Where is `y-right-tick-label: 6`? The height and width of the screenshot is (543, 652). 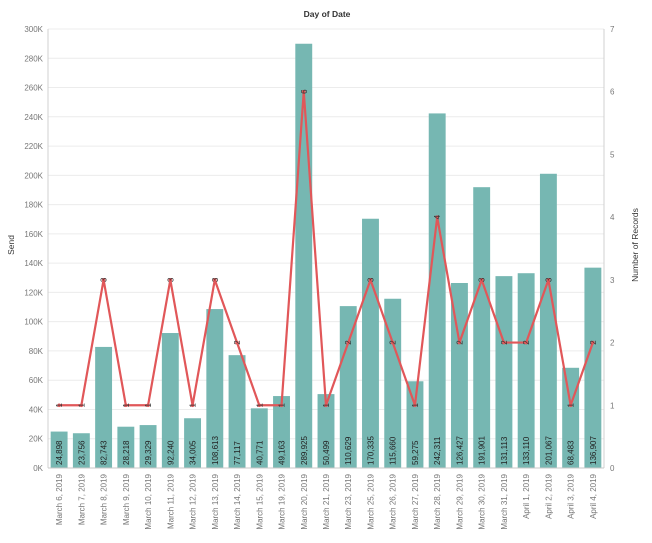 y-right-tick-label: 6 is located at coordinates (612, 92).